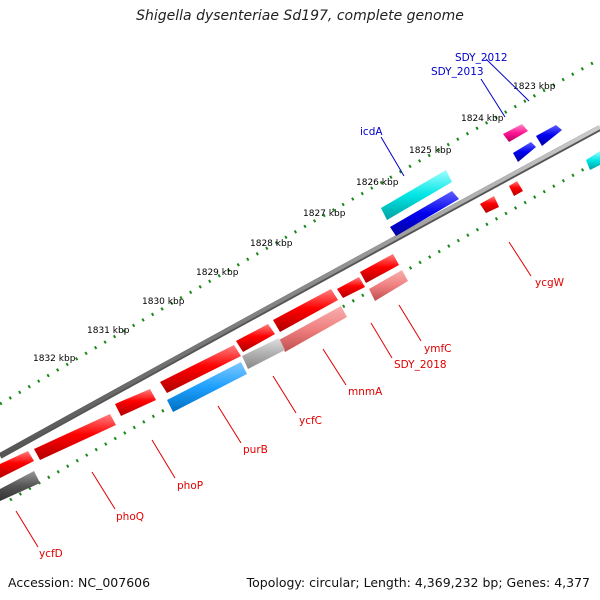 This screenshot has width=600, height=600. What do you see at coordinates (229, 424) in the screenshot?
I see `leader-line-purB` at bounding box center [229, 424].